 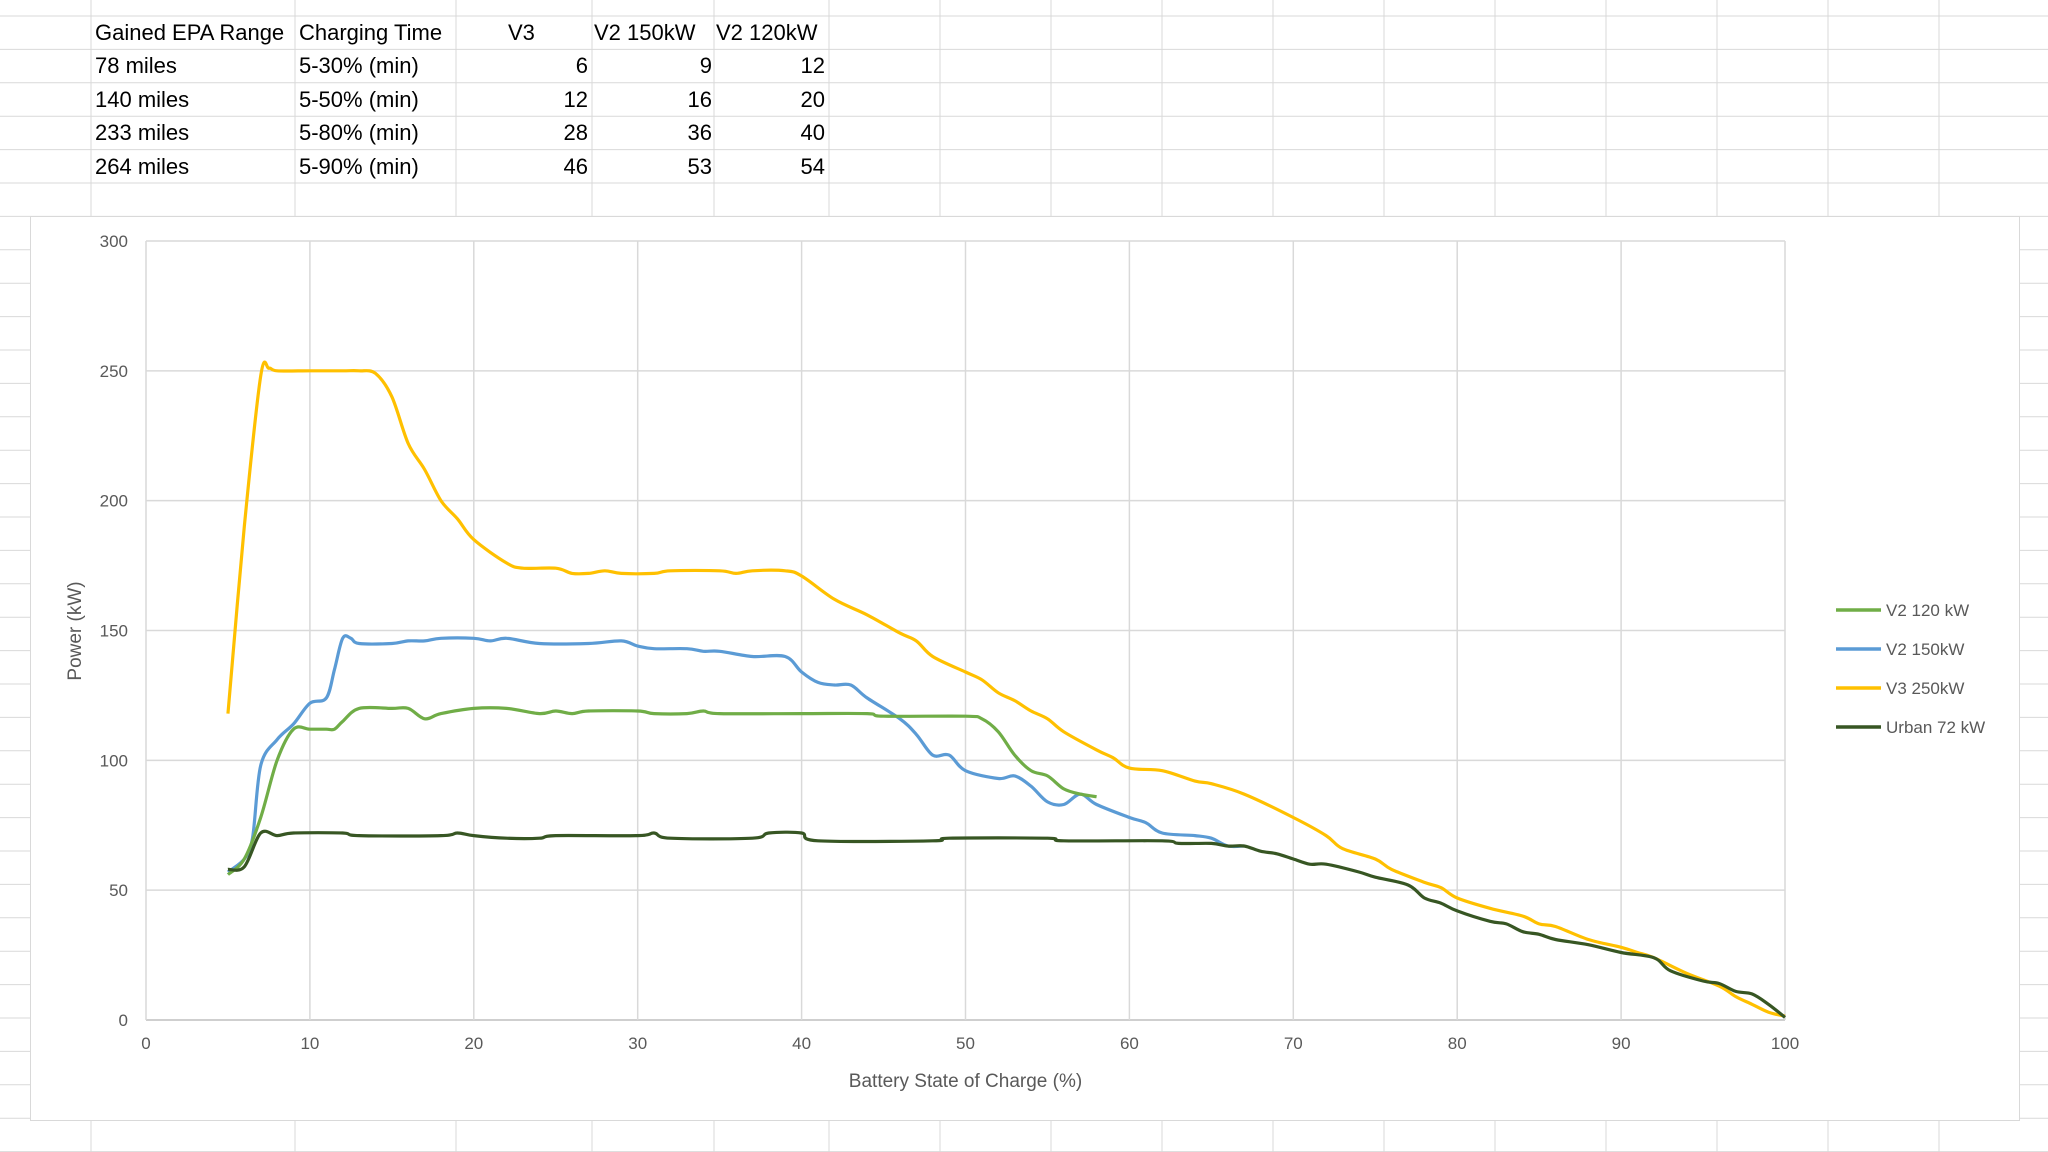 What do you see at coordinates (1925, 688) in the screenshot?
I see `legend-label: V3 250kW` at bounding box center [1925, 688].